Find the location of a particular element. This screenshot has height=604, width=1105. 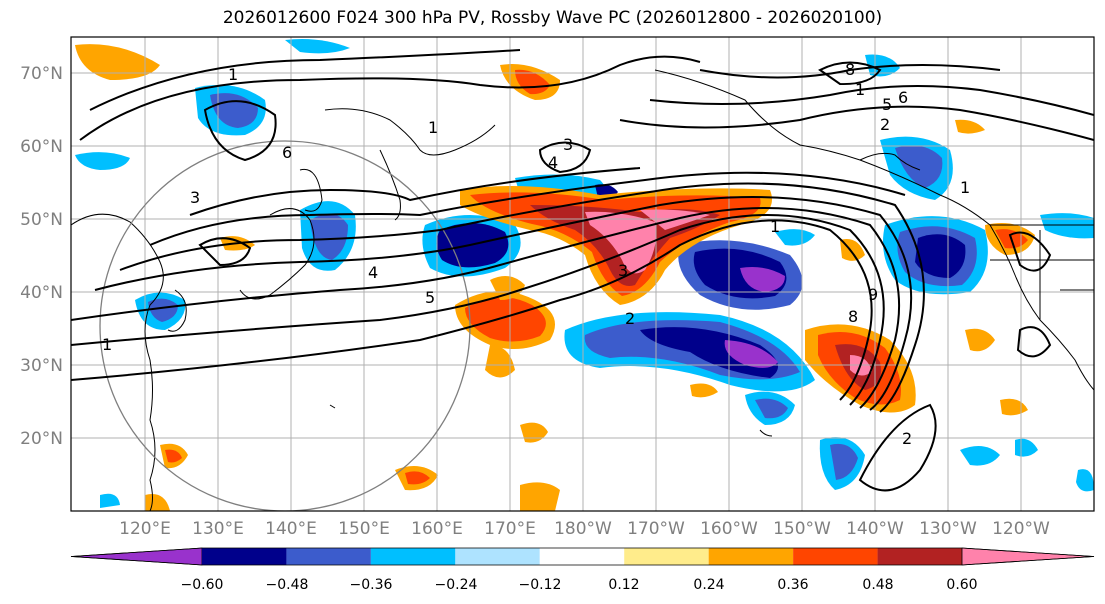

lon-label: 150°W is located at coordinates (802, 529).